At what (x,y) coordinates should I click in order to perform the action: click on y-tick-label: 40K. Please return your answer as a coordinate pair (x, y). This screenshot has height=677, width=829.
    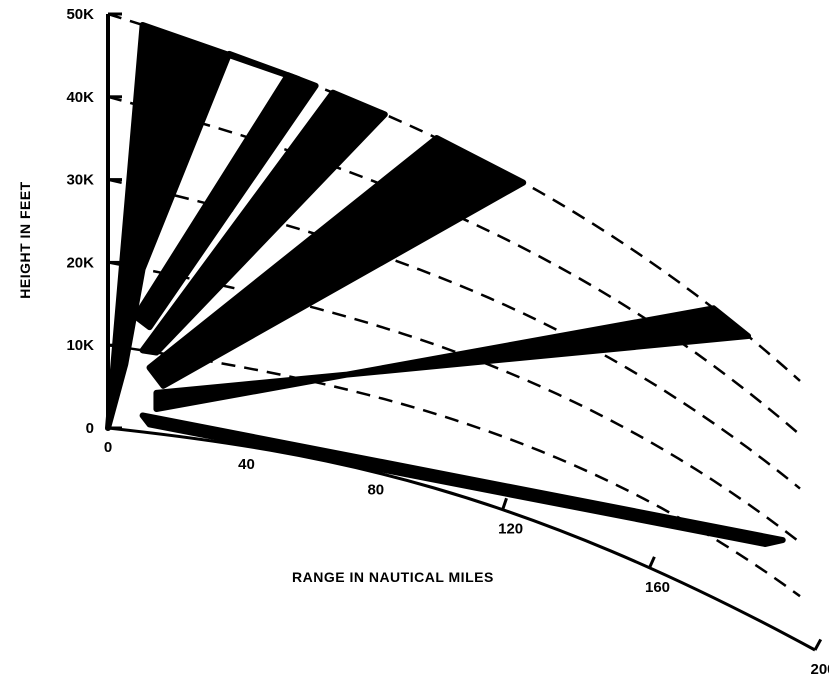
    Looking at the image, I should click on (80, 97).